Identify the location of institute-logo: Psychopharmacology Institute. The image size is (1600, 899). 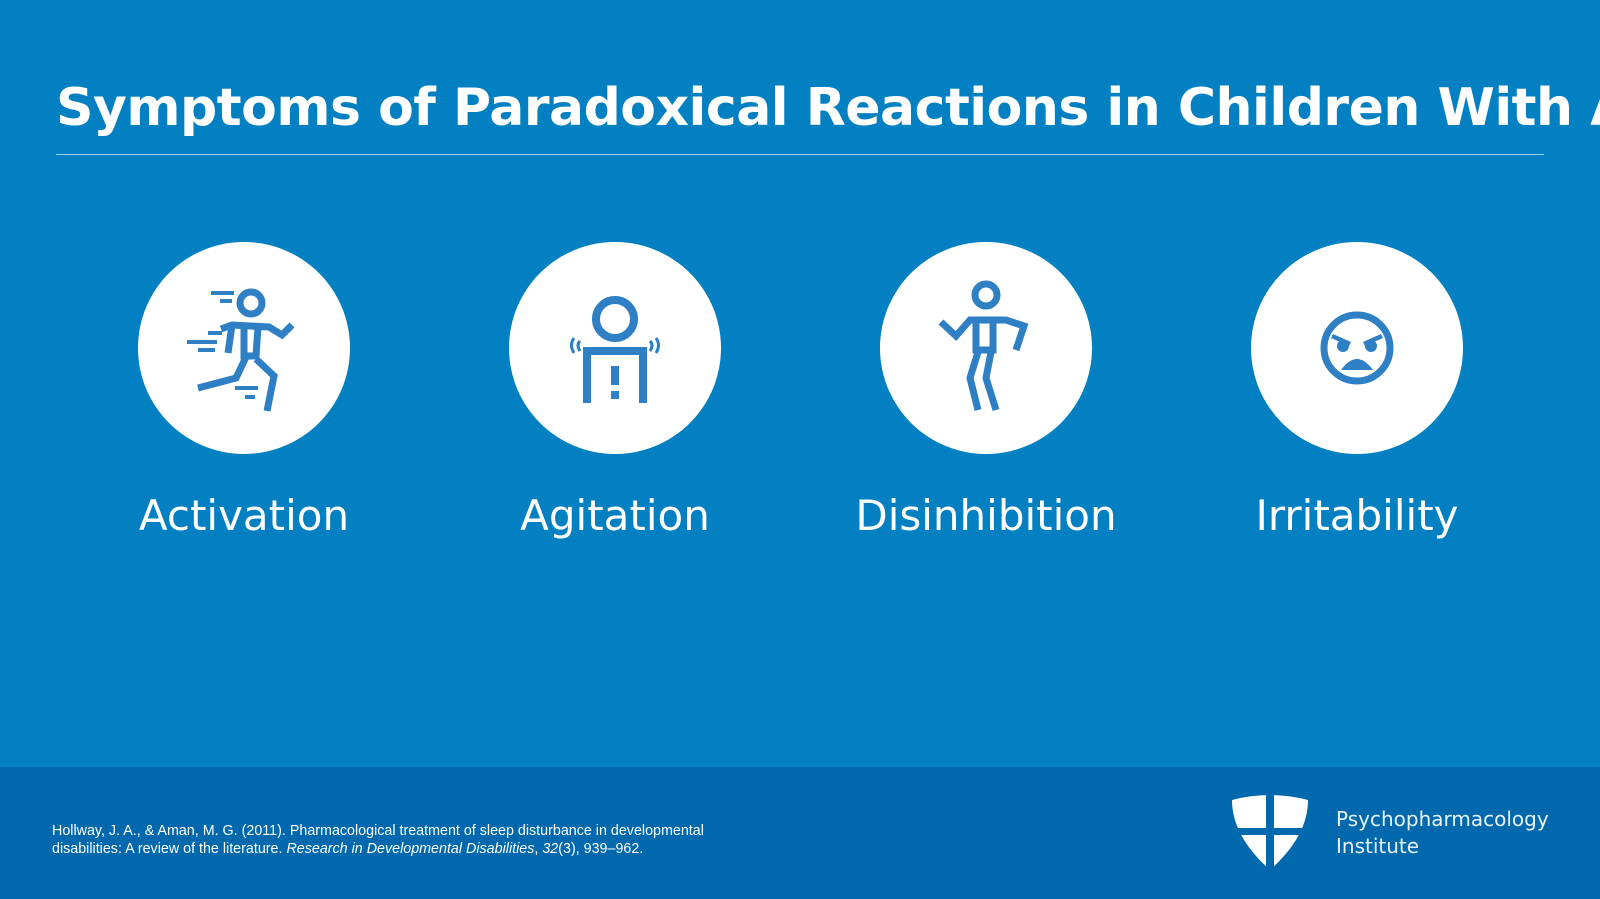
(1389, 833).